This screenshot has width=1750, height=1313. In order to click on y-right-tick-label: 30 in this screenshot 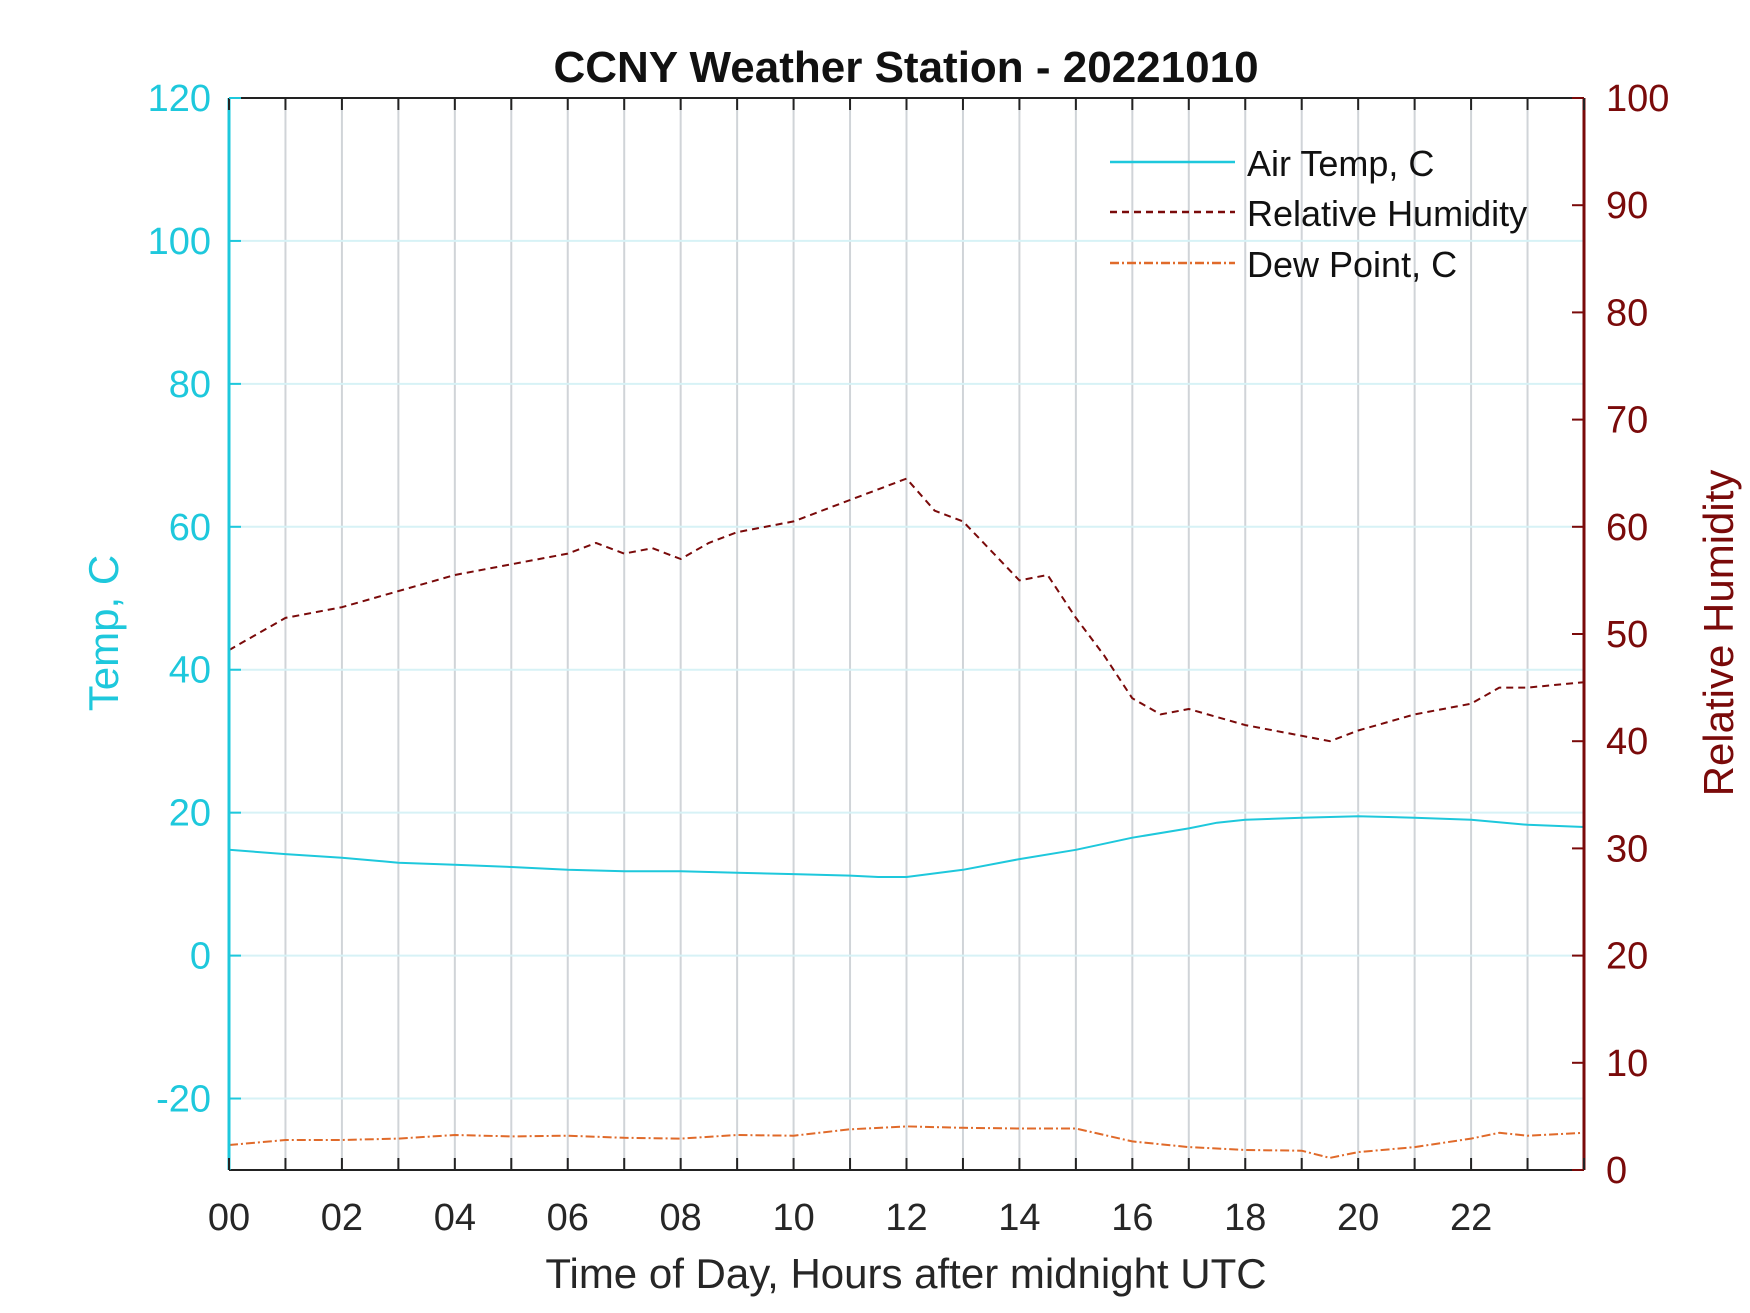, I will do `click(1627, 849)`.